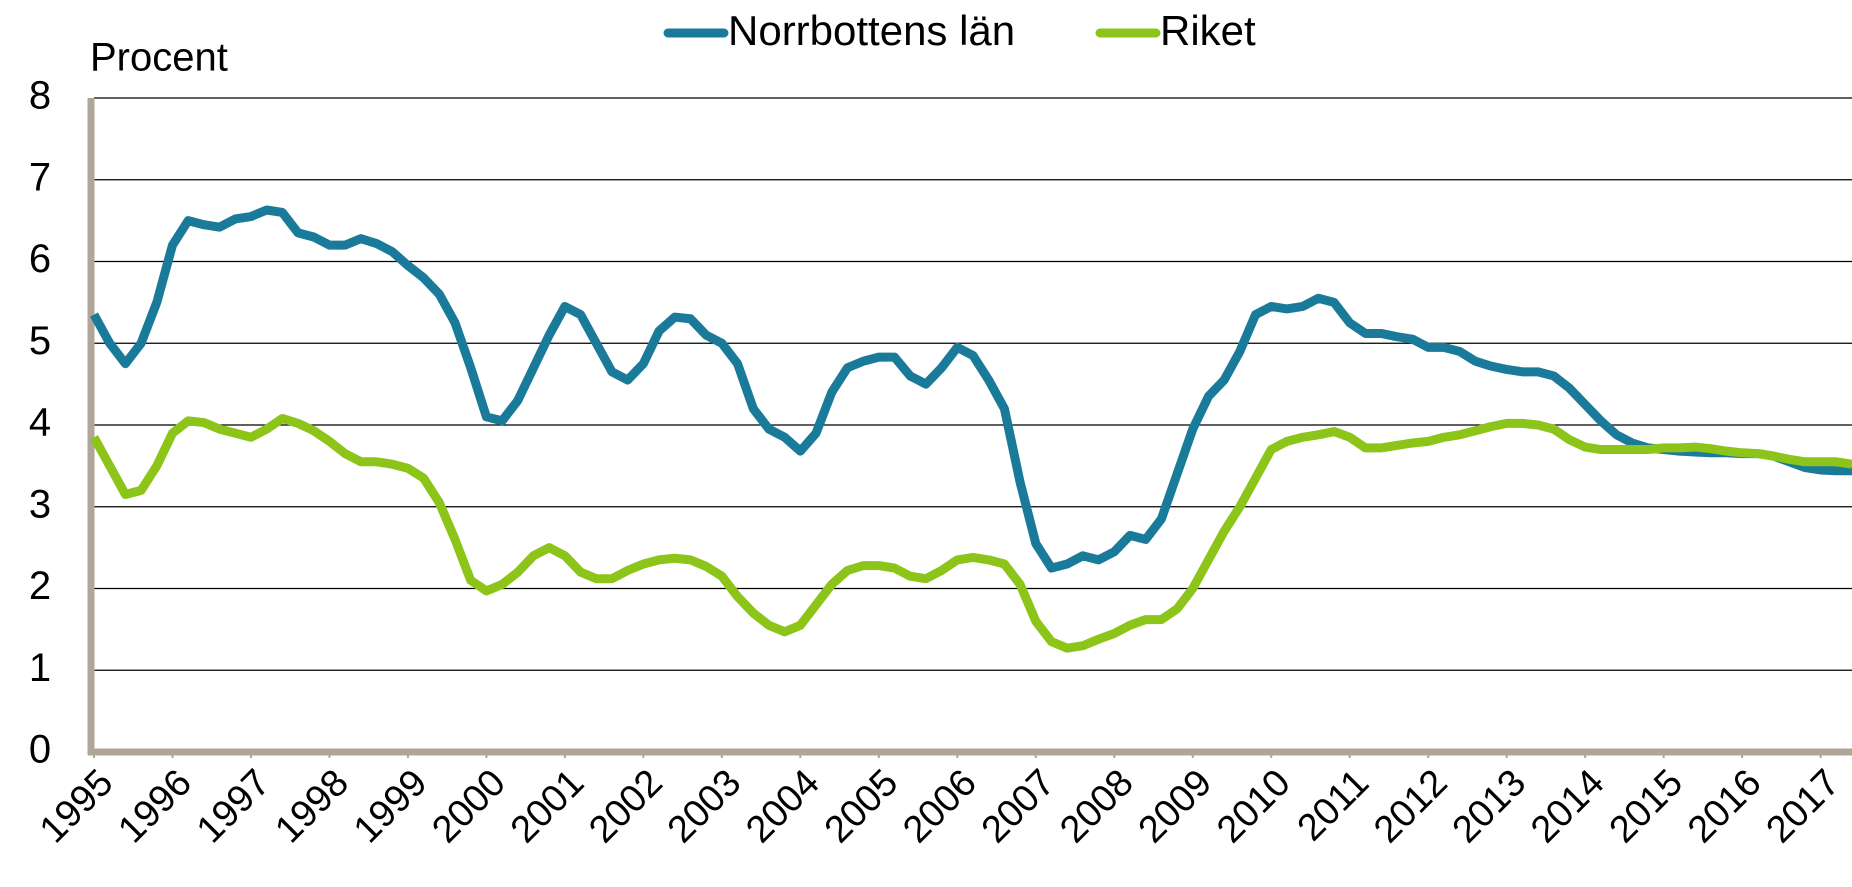 This screenshot has width=1852, height=887. I want to click on y-tick-label: 6, so click(40, 259).